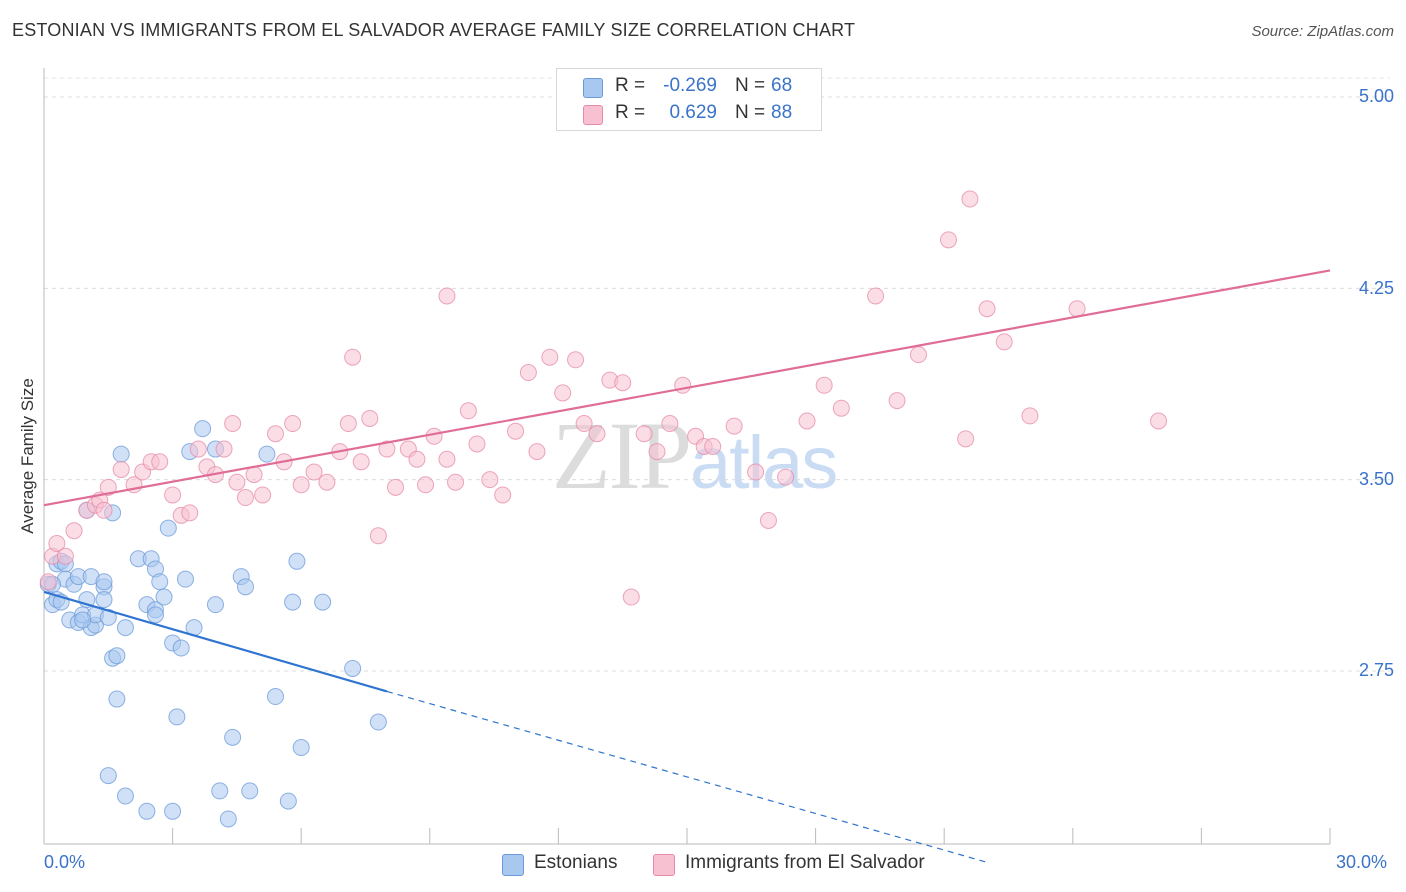 The image size is (1406, 892). I want to click on chart-source: Source: ZipAtlas.com, so click(1322, 31).